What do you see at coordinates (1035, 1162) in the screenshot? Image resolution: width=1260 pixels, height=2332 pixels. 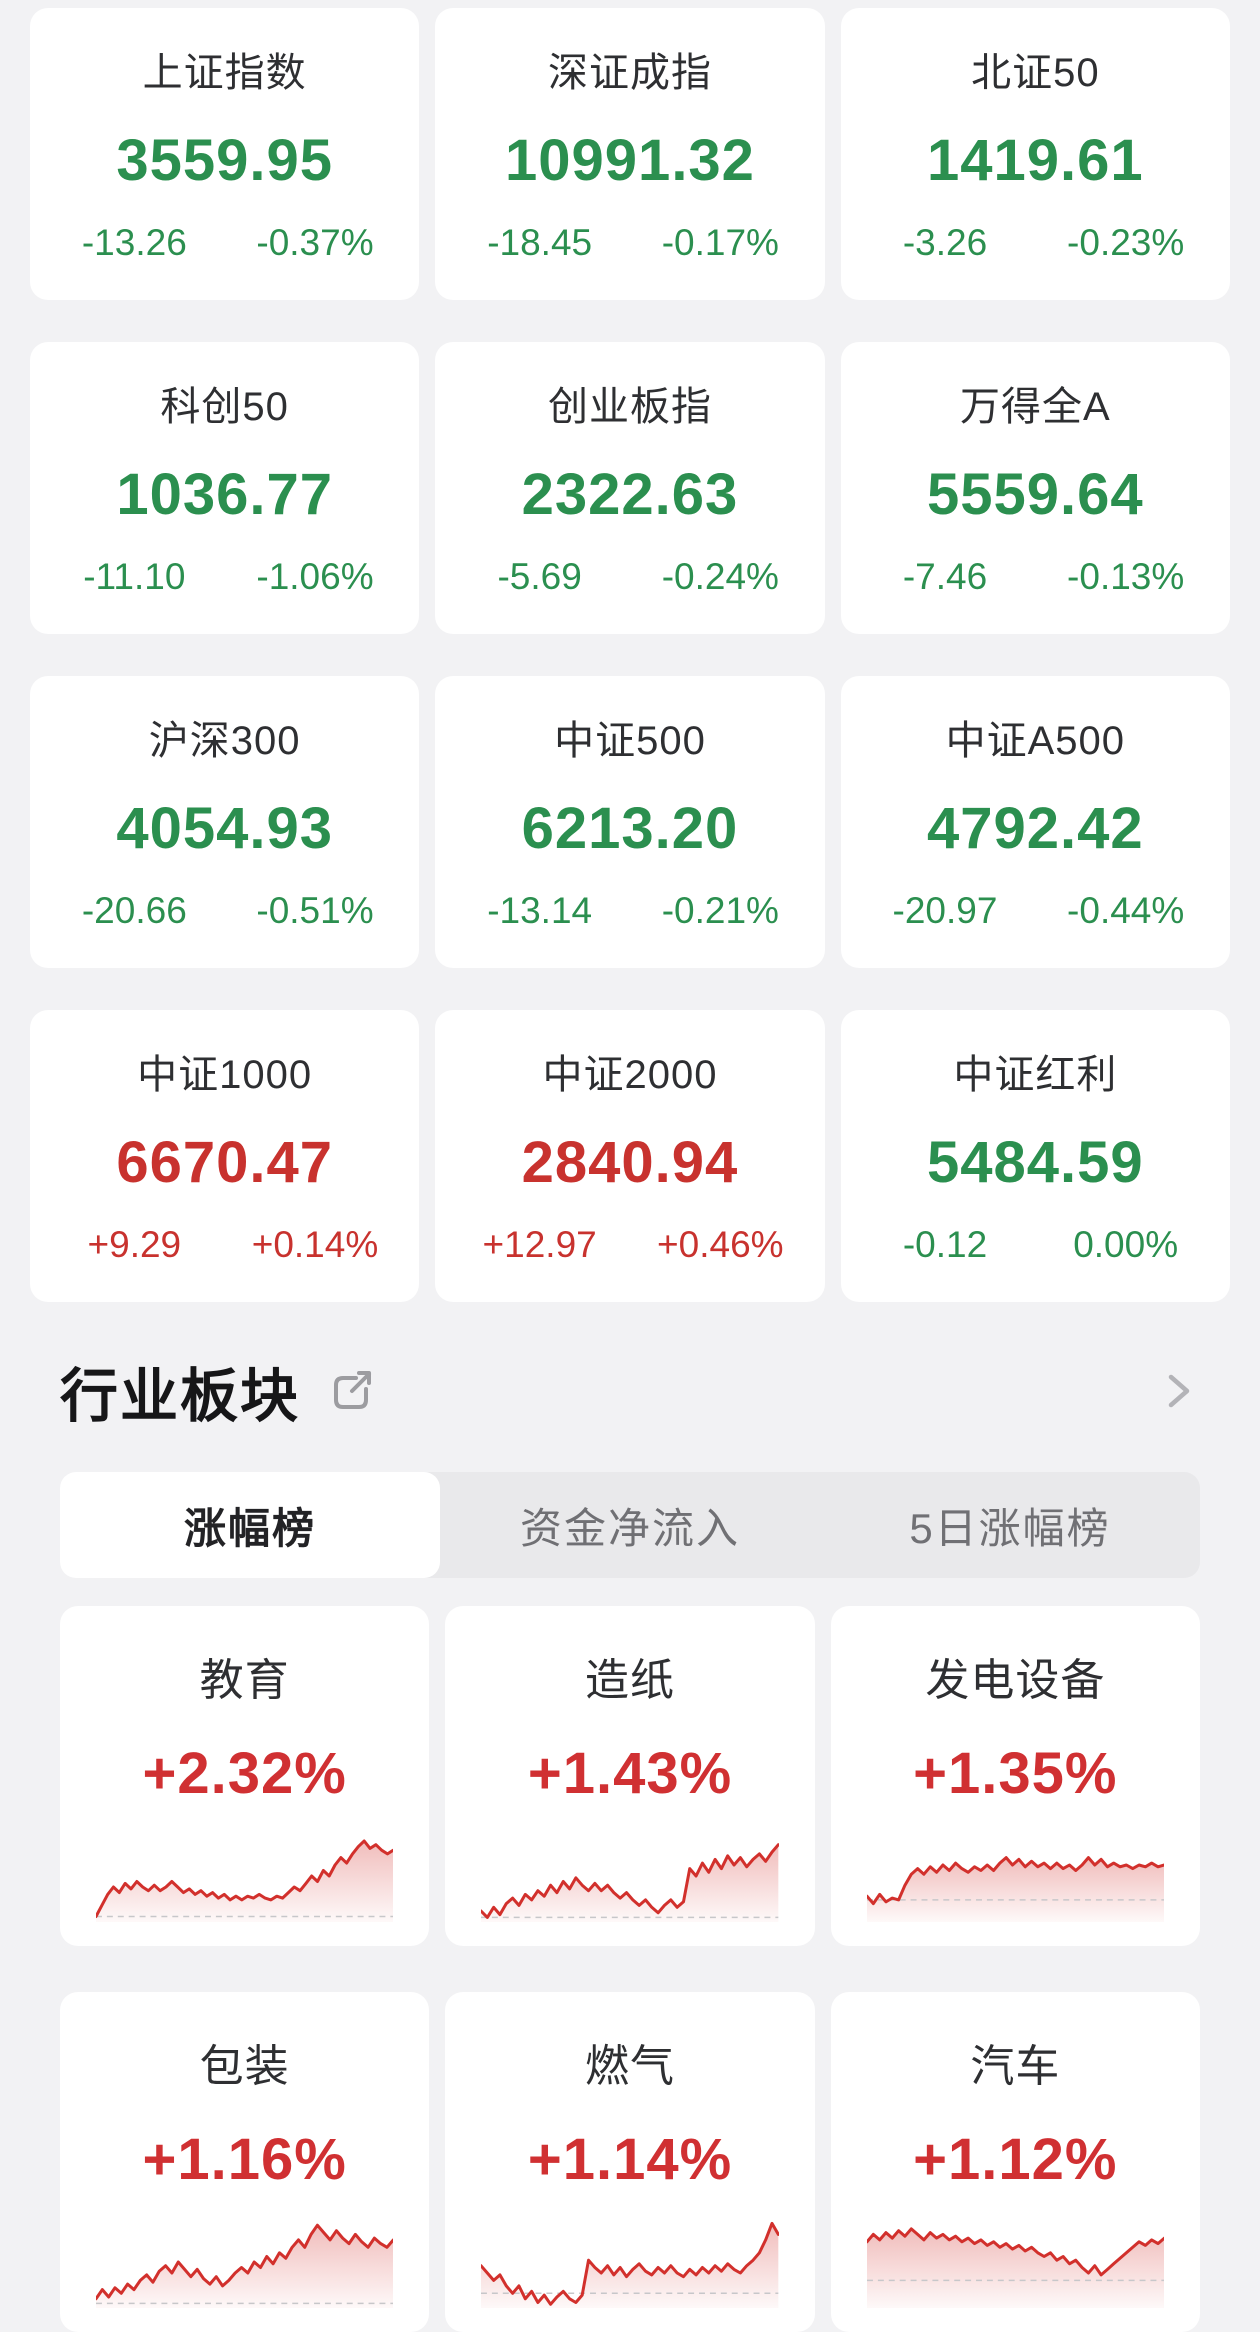 I see `index-value: 5484.59` at bounding box center [1035, 1162].